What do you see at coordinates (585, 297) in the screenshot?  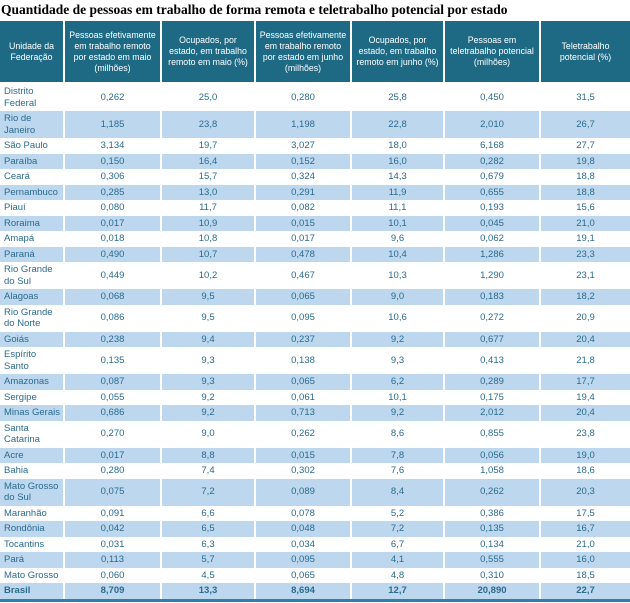 I see `value-cell: 18,2` at bounding box center [585, 297].